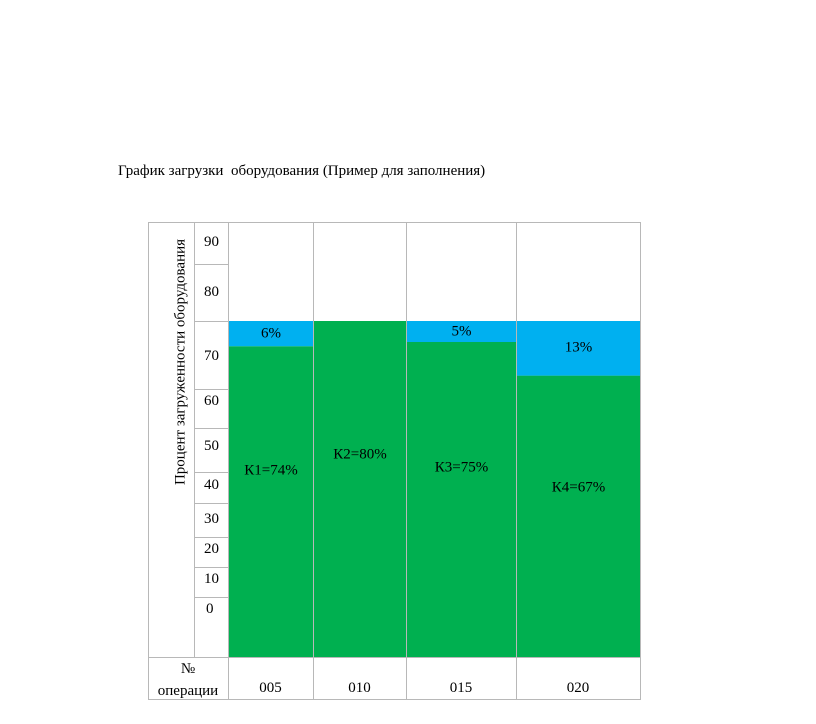 The height and width of the screenshot is (724, 816). What do you see at coordinates (578, 688) in the screenshot?
I see `x-tick-label: 020` at bounding box center [578, 688].